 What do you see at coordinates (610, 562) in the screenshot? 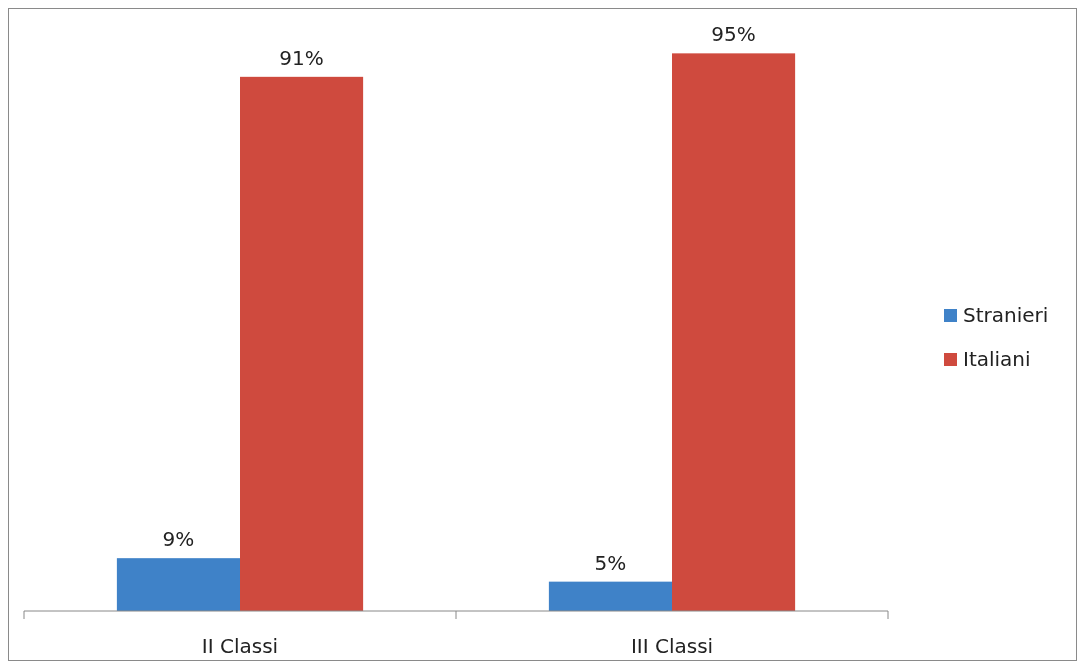
I see `data-label: 5%` at bounding box center [610, 562].